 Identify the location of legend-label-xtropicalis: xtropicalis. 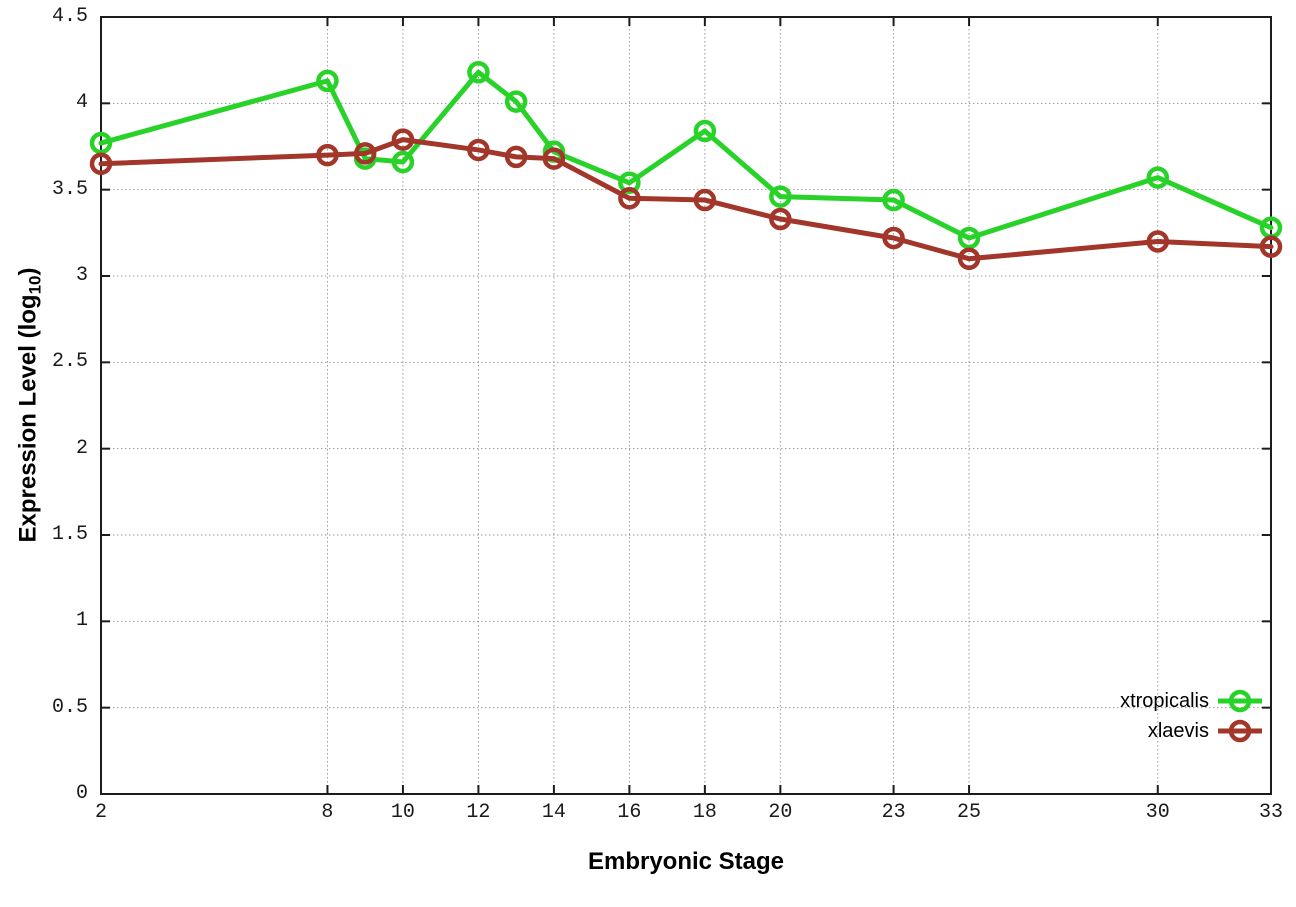
(1164, 700).